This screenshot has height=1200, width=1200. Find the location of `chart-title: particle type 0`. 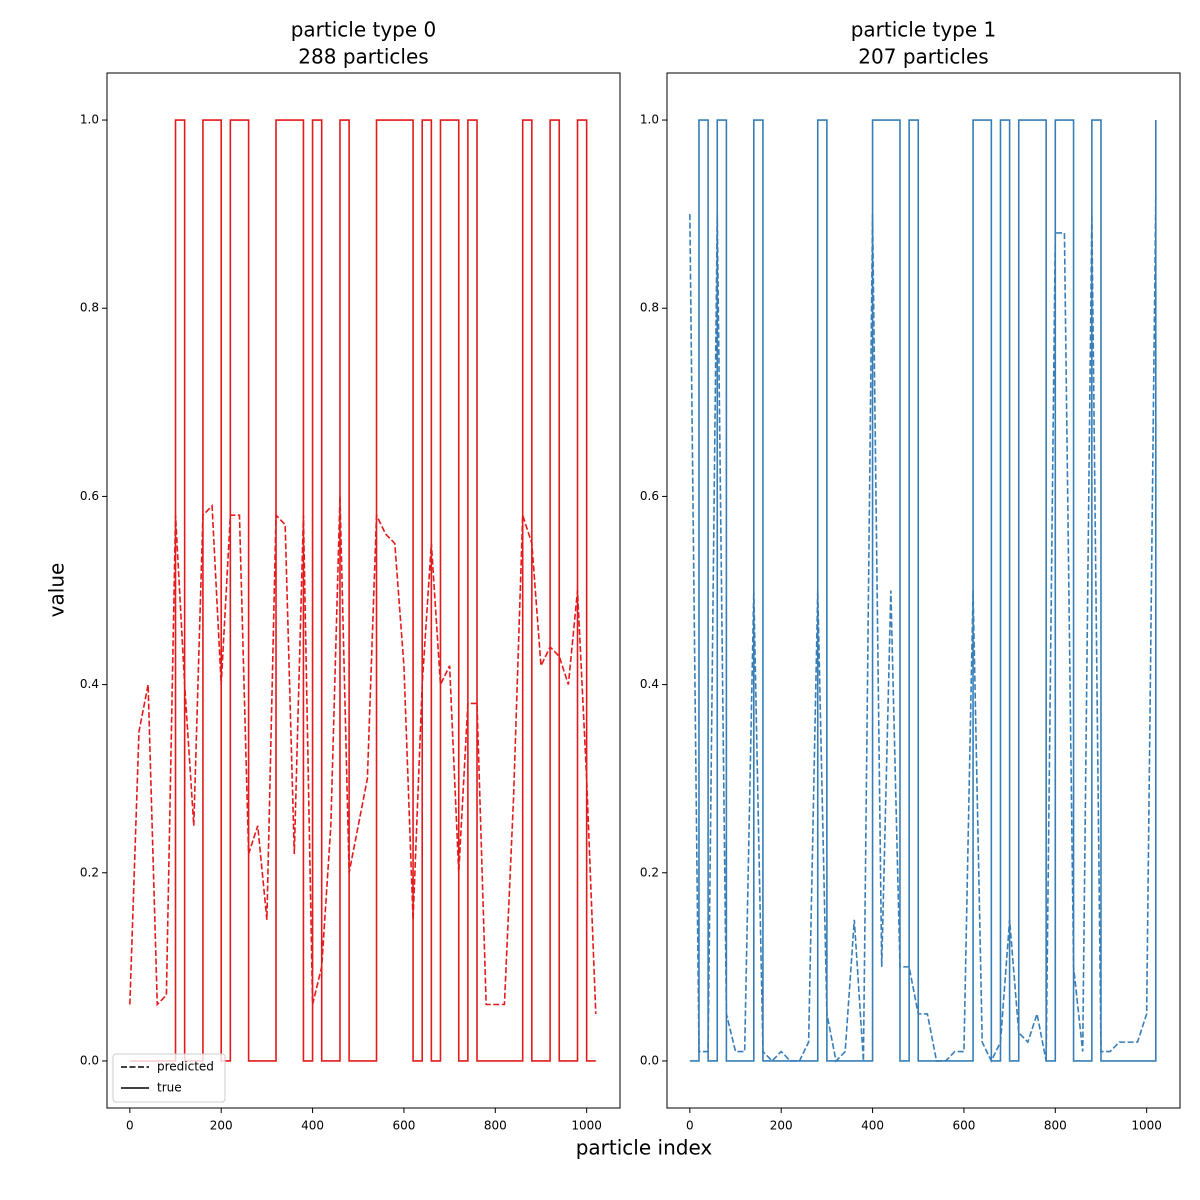

chart-title: particle type 0 is located at coordinates (364, 30).